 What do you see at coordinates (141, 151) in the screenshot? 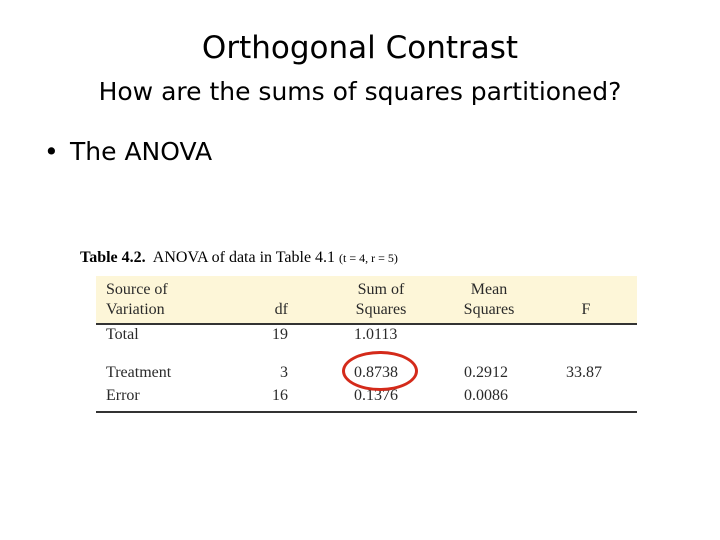
I see `bullet-text: The ANOVA` at bounding box center [141, 151].